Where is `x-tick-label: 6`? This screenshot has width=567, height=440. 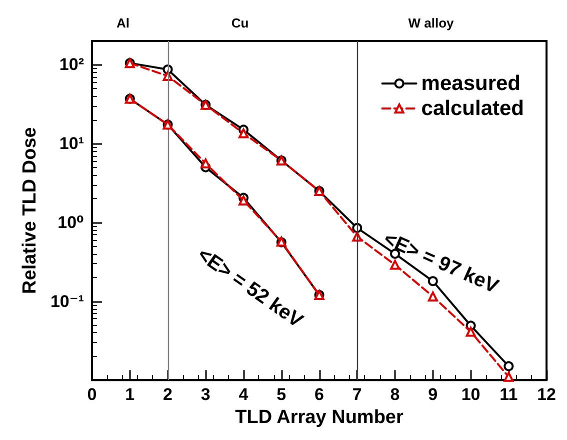
x-tick-label: 6 is located at coordinates (319, 394).